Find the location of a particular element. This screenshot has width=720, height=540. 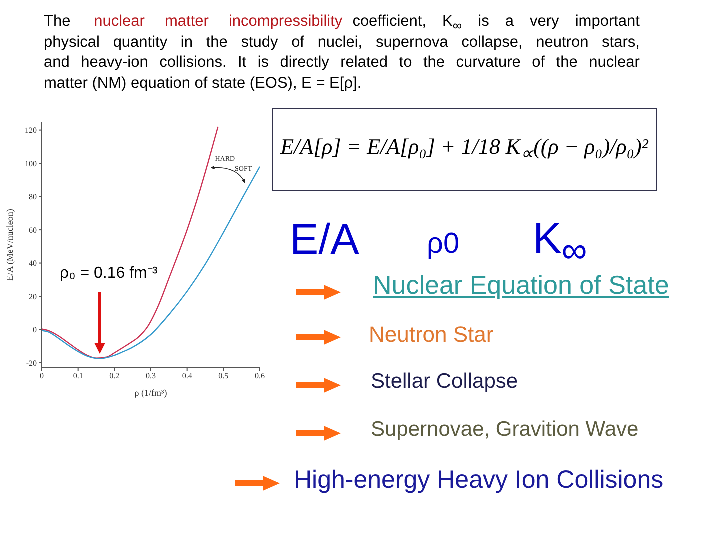

y-tick-label: -20 is located at coordinates (31, 363).